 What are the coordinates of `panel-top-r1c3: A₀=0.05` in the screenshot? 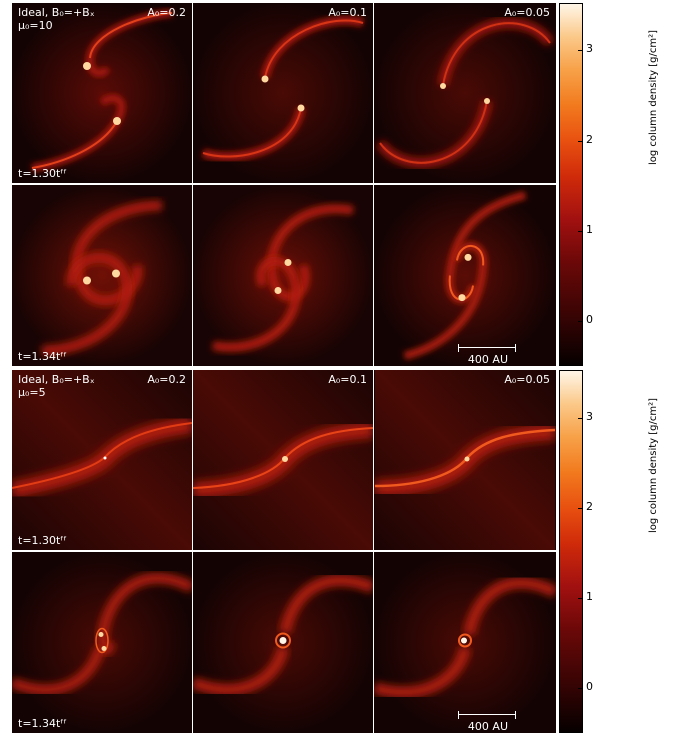 It's located at (465, 93).